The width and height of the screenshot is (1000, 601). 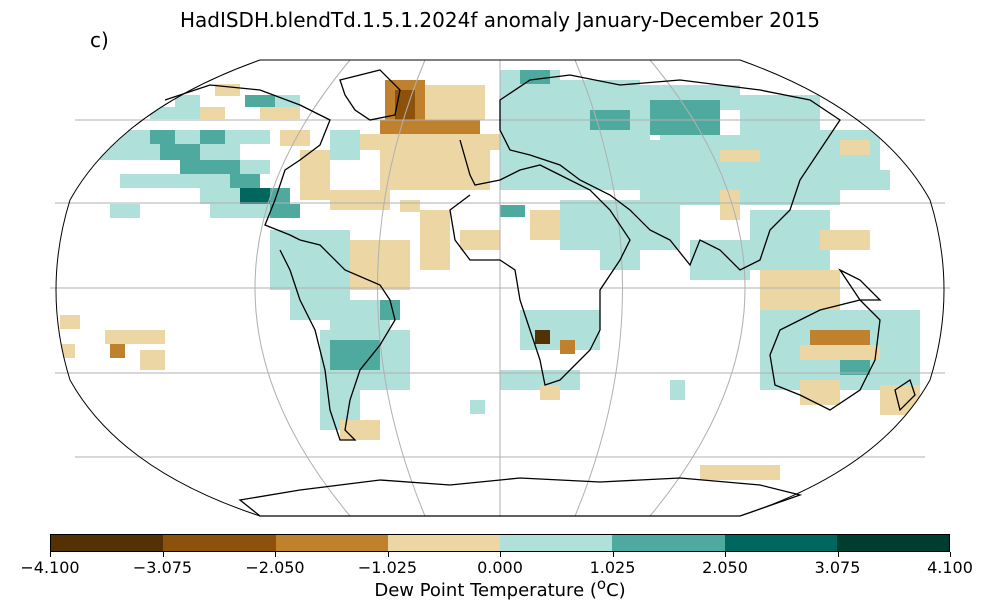 What do you see at coordinates (725, 567) in the screenshot?
I see `colorbar-tick-label: 2.050` at bounding box center [725, 567].